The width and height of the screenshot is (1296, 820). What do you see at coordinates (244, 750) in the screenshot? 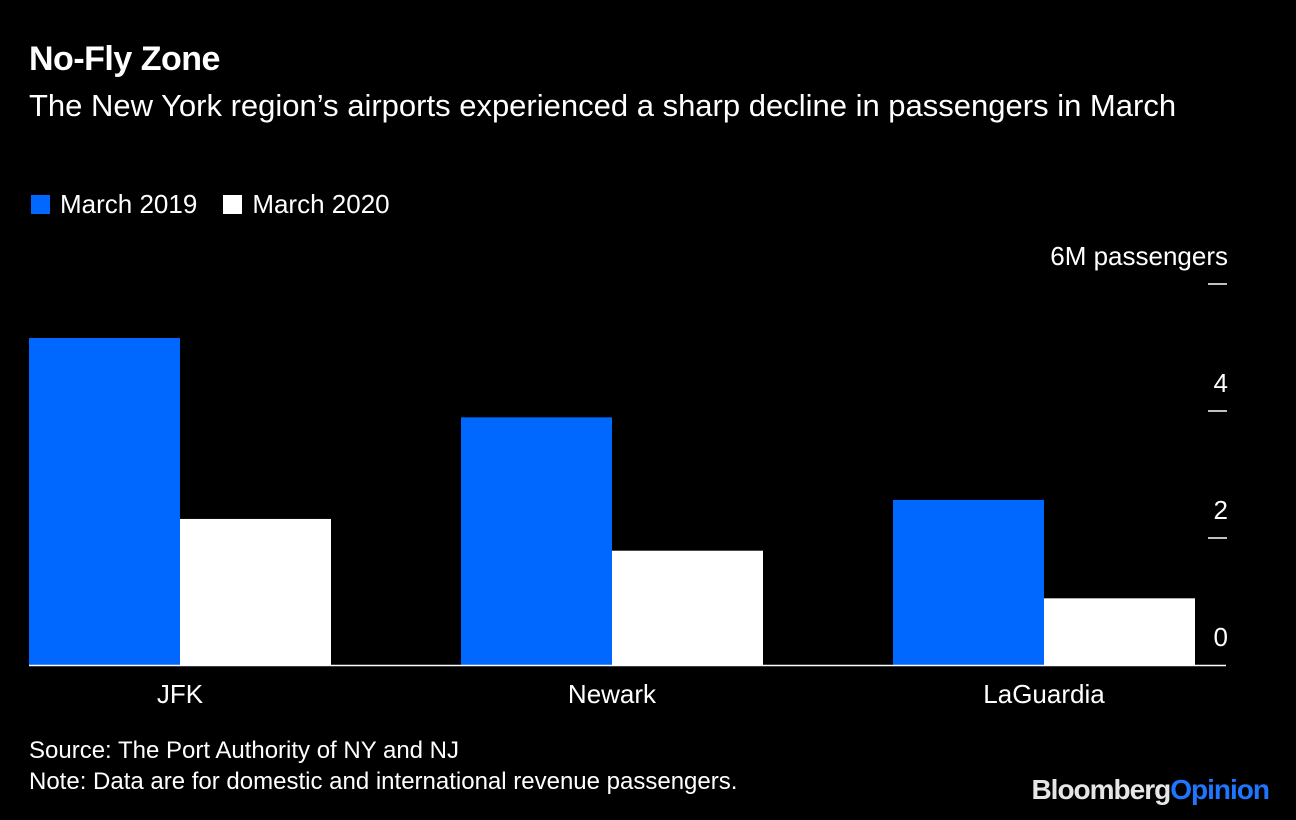
I see `source-text: Source: The Port Authority of NY and NJ` at bounding box center [244, 750].